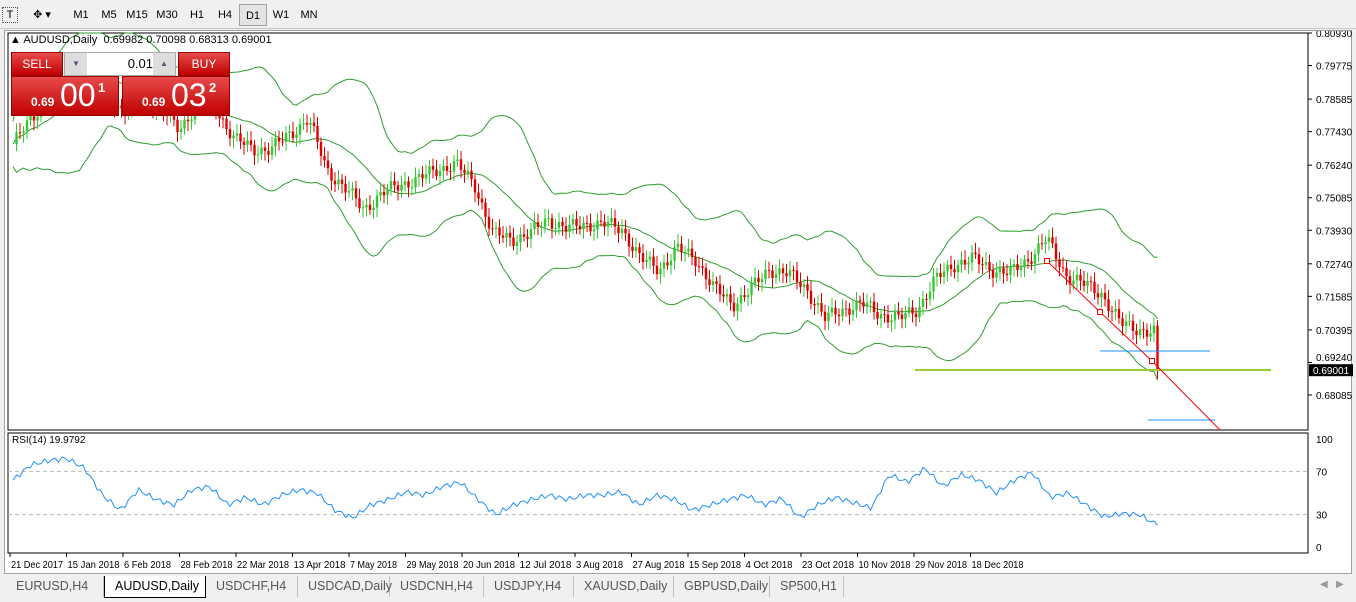 The height and width of the screenshot is (602, 1356). I want to click on date-label: 13 Apr 2018, so click(320, 565).